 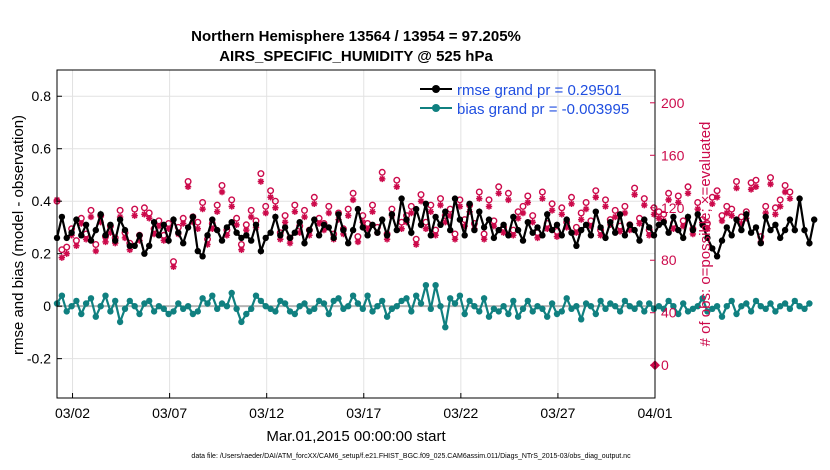 What do you see at coordinates (42, 254) in the screenshot?
I see `y-tick-label: 0.2` at bounding box center [42, 254].